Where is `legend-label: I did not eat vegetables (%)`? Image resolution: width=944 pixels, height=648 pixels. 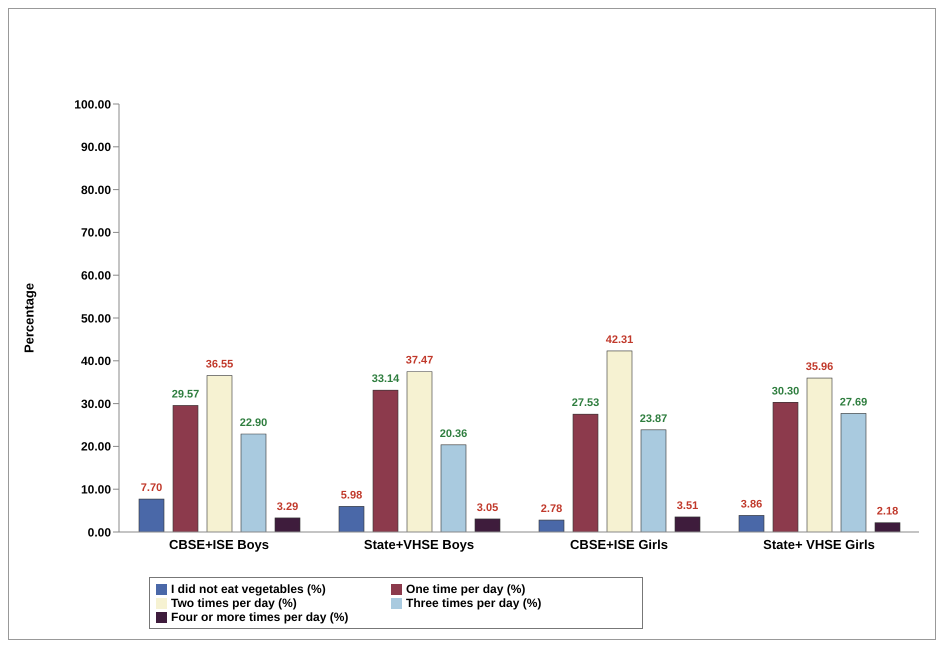 legend-label: I did not eat vegetables (%) is located at coordinates (249, 589).